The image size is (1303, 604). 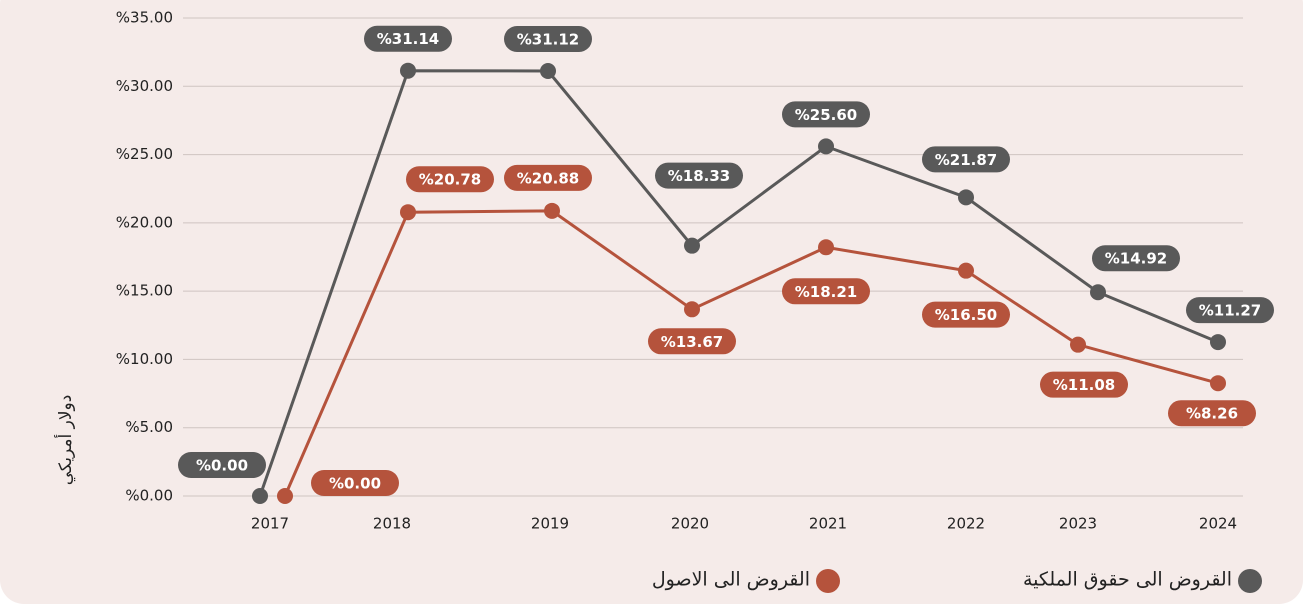 What do you see at coordinates (1078, 524) in the screenshot?
I see `x-tick-label: 2023` at bounding box center [1078, 524].